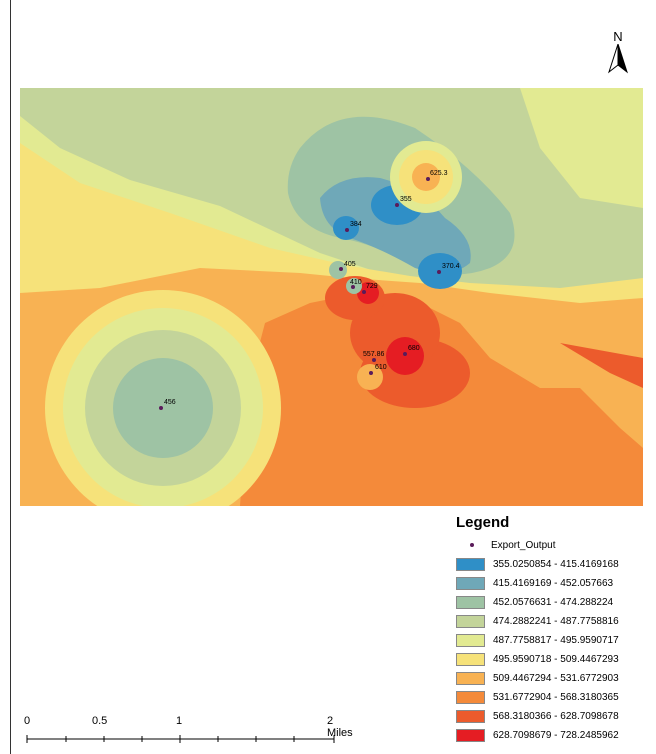 This screenshot has width=656, height=754. I want to click on point-label: 370.4, so click(451, 266).